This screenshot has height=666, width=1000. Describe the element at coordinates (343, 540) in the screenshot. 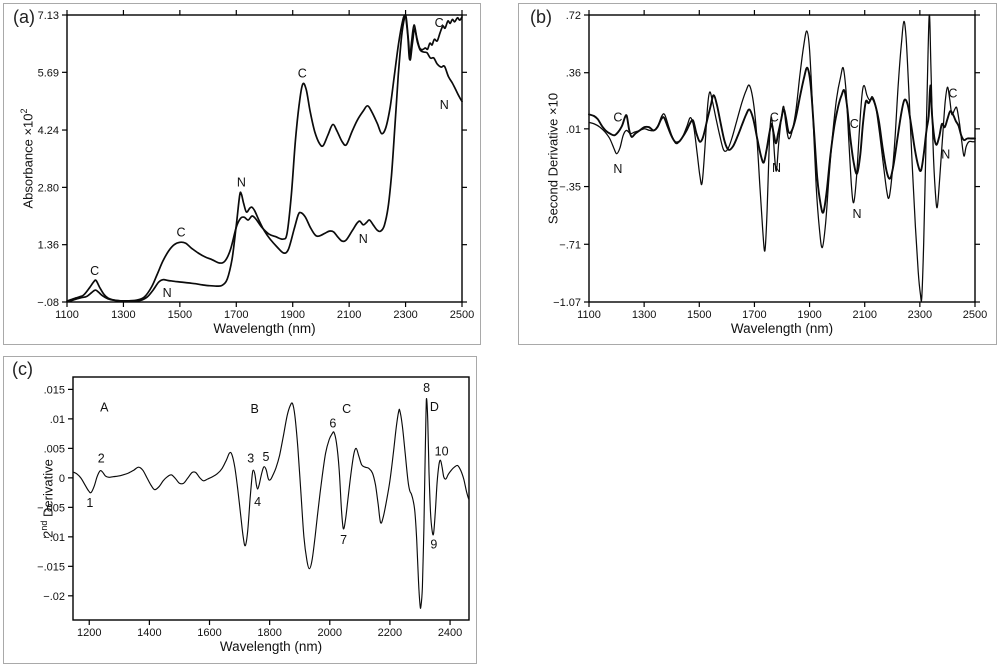

I see `annotation-7: 7` at that location.